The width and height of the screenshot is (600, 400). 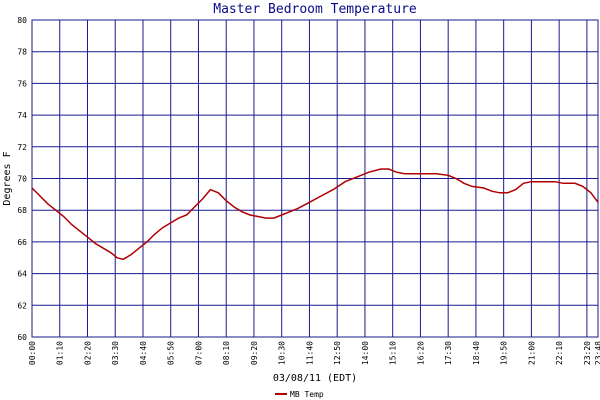 What do you see at coordinates (171, 353) in the screenshot?
I see `x-tick-label: 05:50` at bounding box center [171, 353].